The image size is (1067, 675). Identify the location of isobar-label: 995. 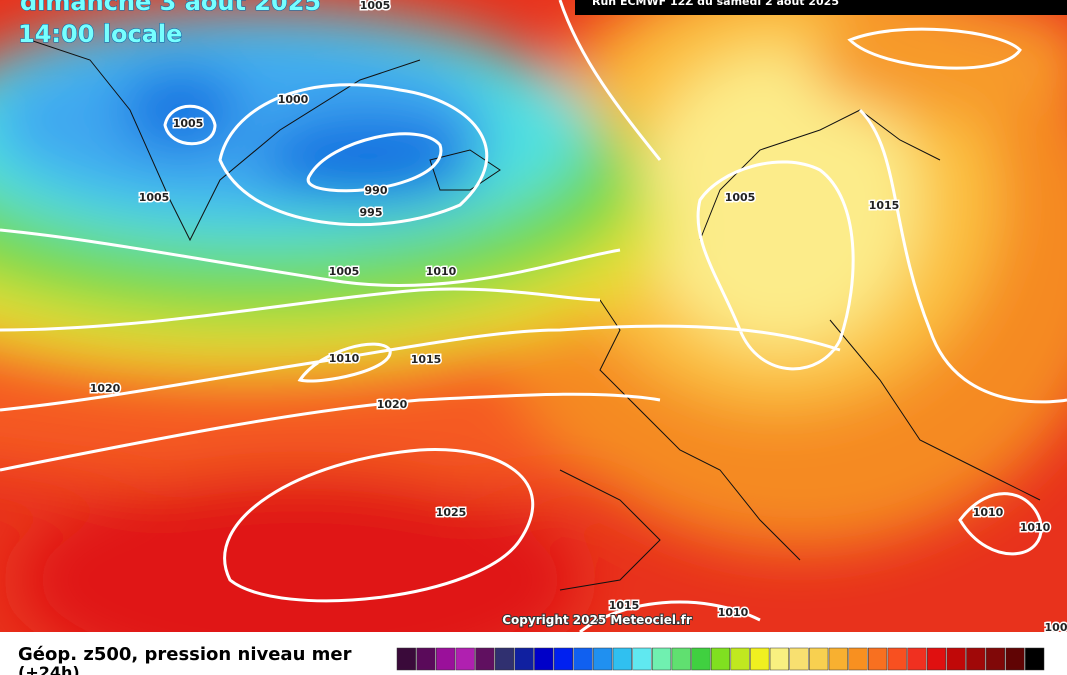
(371, 212).